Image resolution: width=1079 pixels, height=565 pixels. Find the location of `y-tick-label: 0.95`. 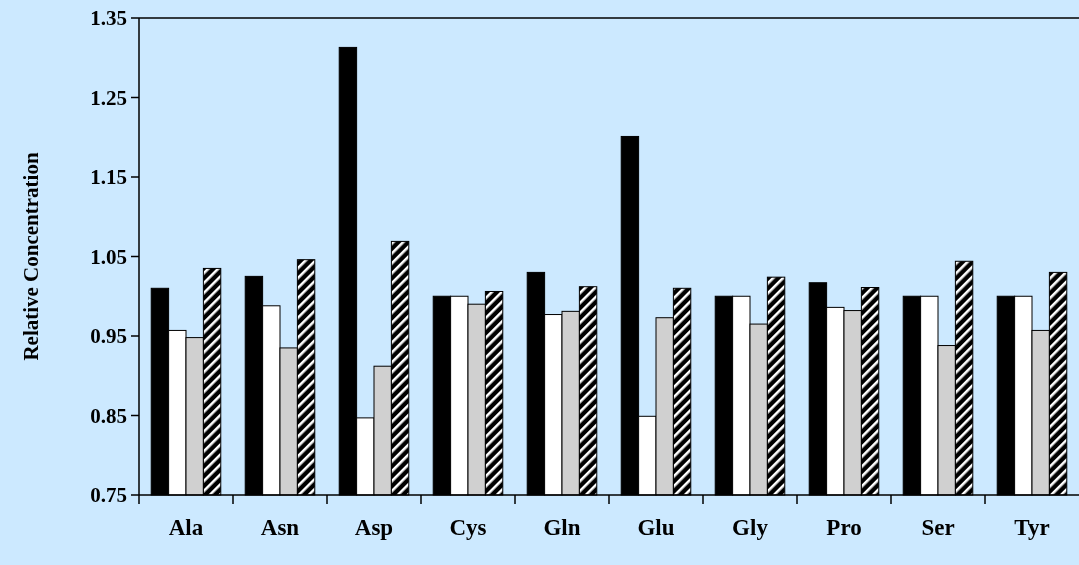

y-tick-label: 0.95 is located at coordinates (108, 336).